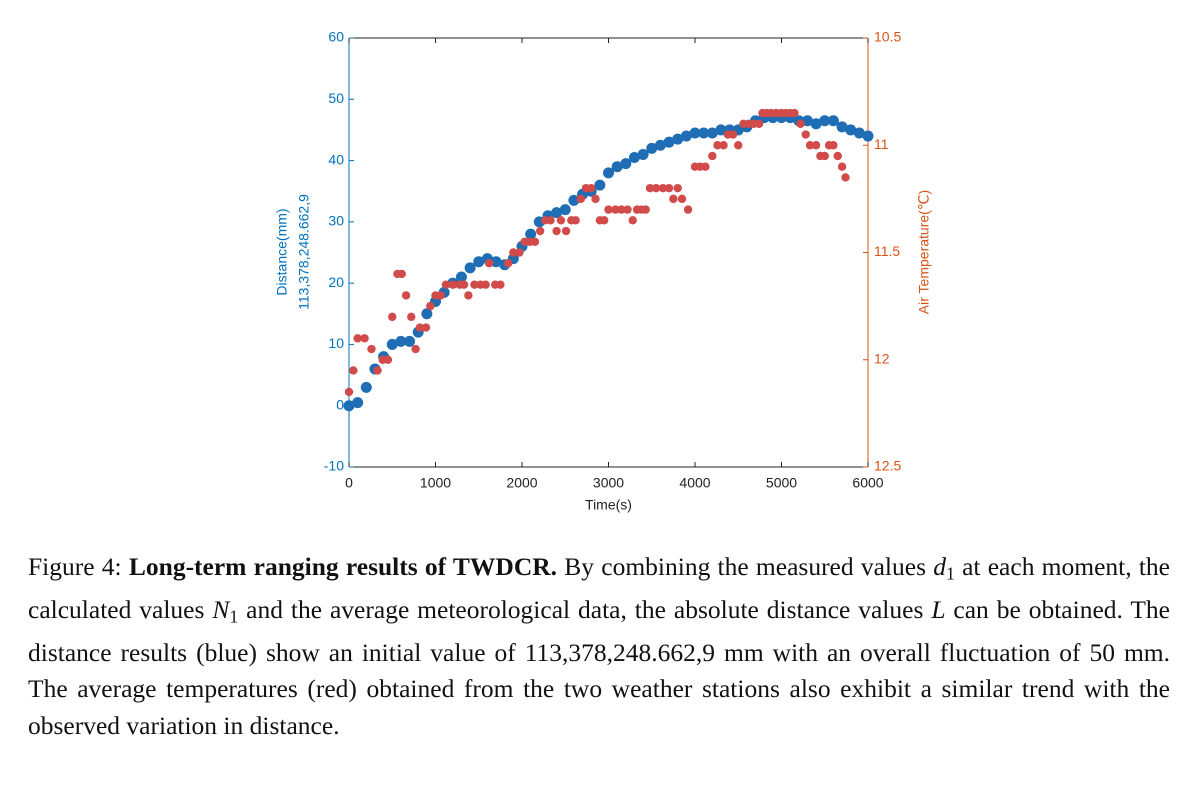 This screenshot has width=1200, height=789. What do you see at coordinates (938, 609) in the screenshot?
I see `caption-math: L` at bounding box center [938, 609].